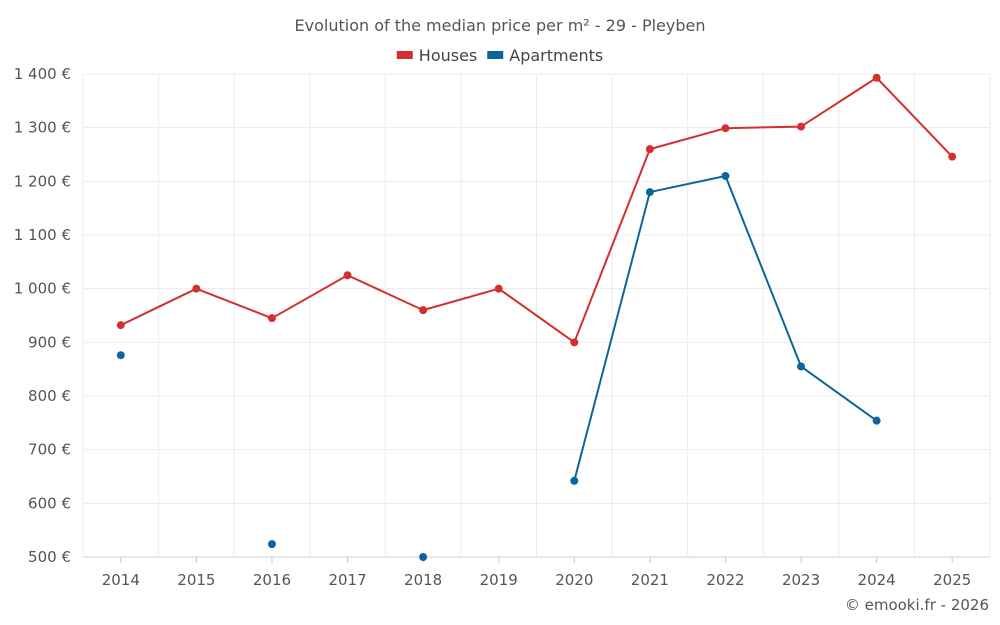  Describe the element at coordinates (42, 181) in the screenshot. I see `y-tick-label: 1 200 €` at that location.